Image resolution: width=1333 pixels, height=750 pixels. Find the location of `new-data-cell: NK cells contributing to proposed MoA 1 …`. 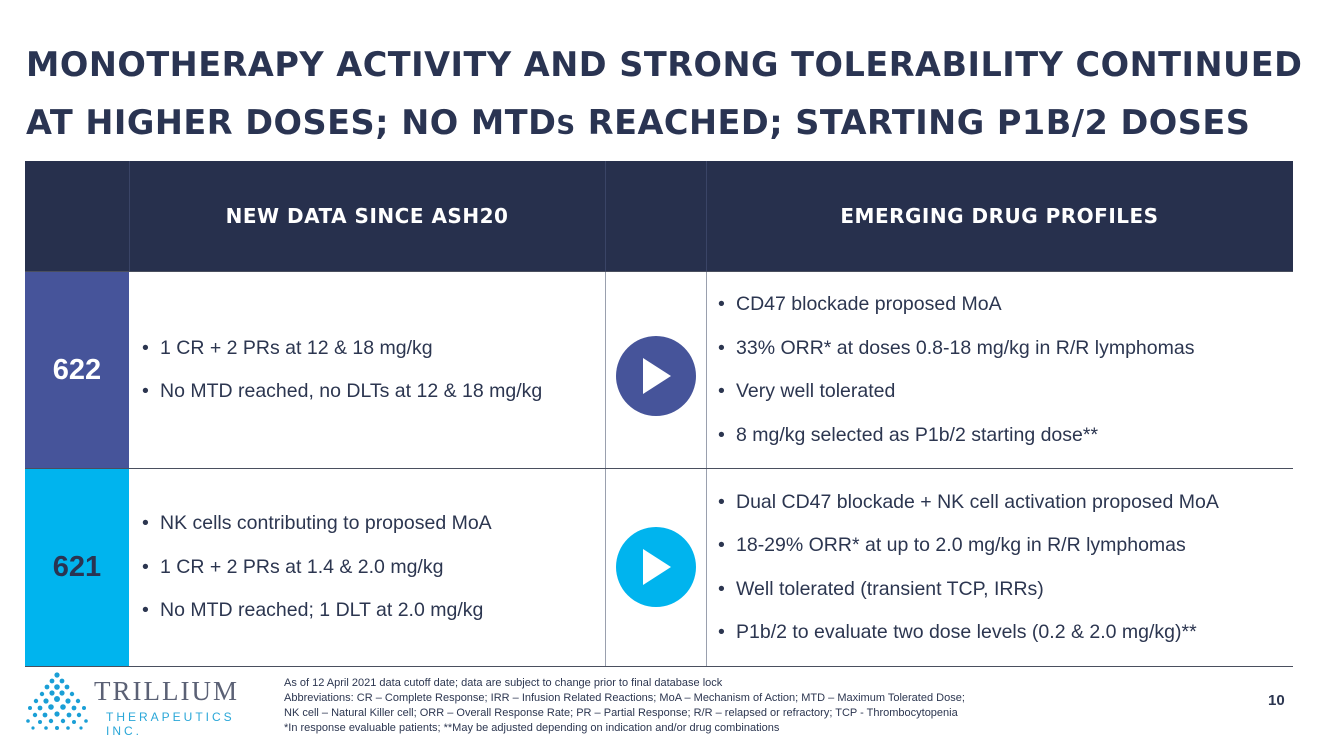

new-data-cell: NK cells contributing to proposed MoA 1 … is located at coordinates (370, 567).